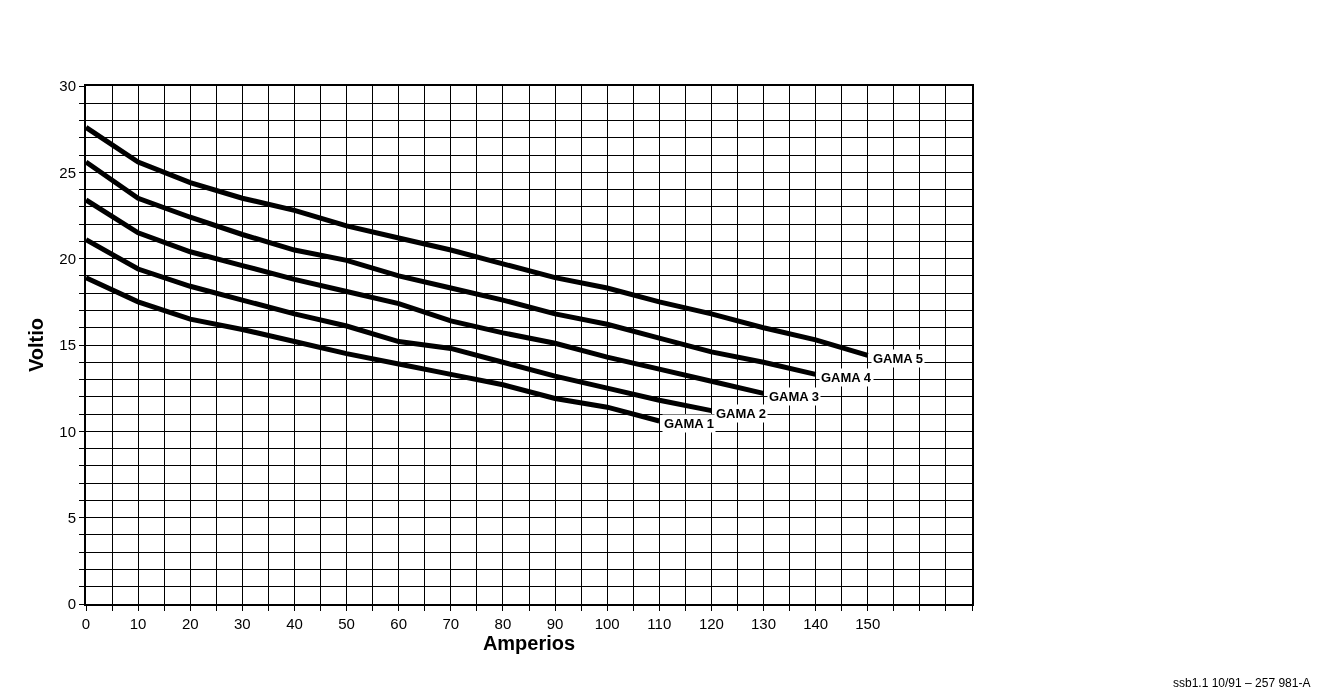 The height and width of the screenshot is (688, 1342). What do you see at coordinates (503, 623) in the screenshot?
I see `x-tick-label: 80` at bounding box center [503, 623].